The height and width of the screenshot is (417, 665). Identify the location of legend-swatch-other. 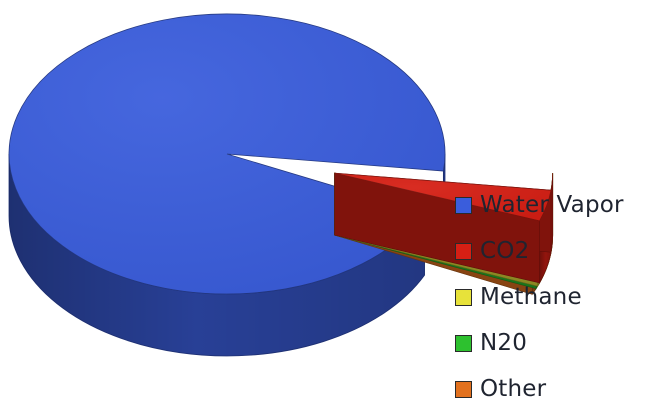
(463, 389).